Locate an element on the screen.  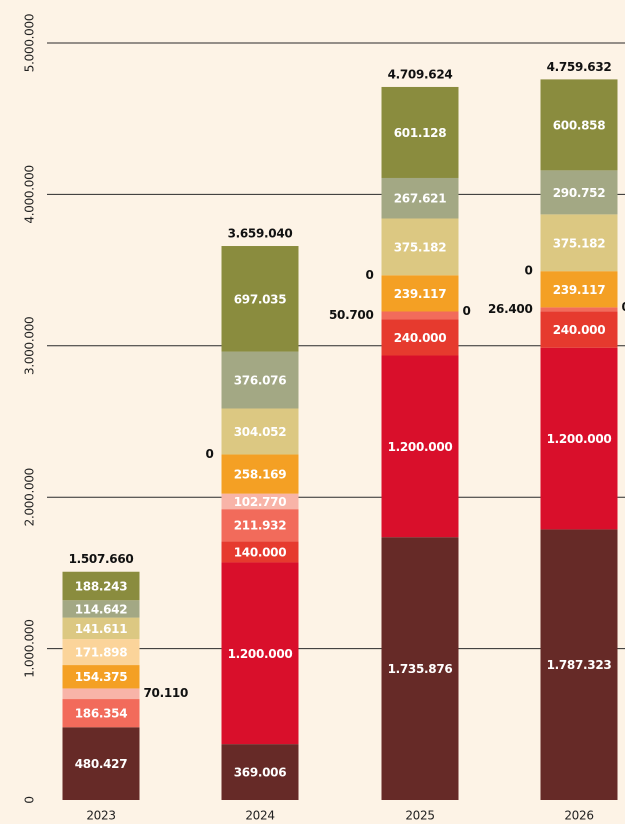
value-label: 258.169 is located at coordinates (260, 475).